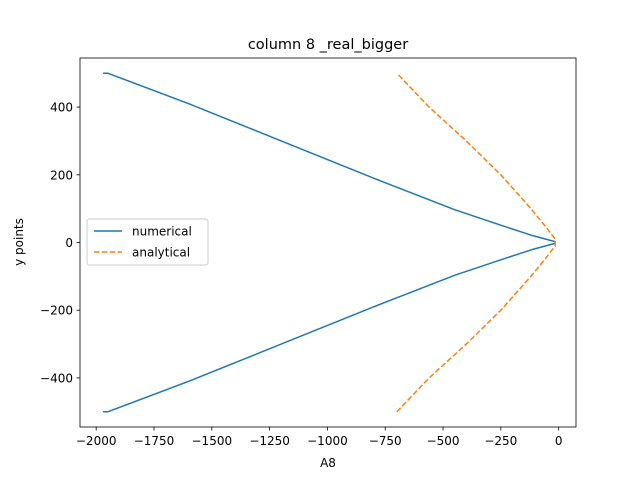  Describe the element at coordinates (328, 45) in the screenshot. I see `chart-title: column 8 _real_bigger` at that location.